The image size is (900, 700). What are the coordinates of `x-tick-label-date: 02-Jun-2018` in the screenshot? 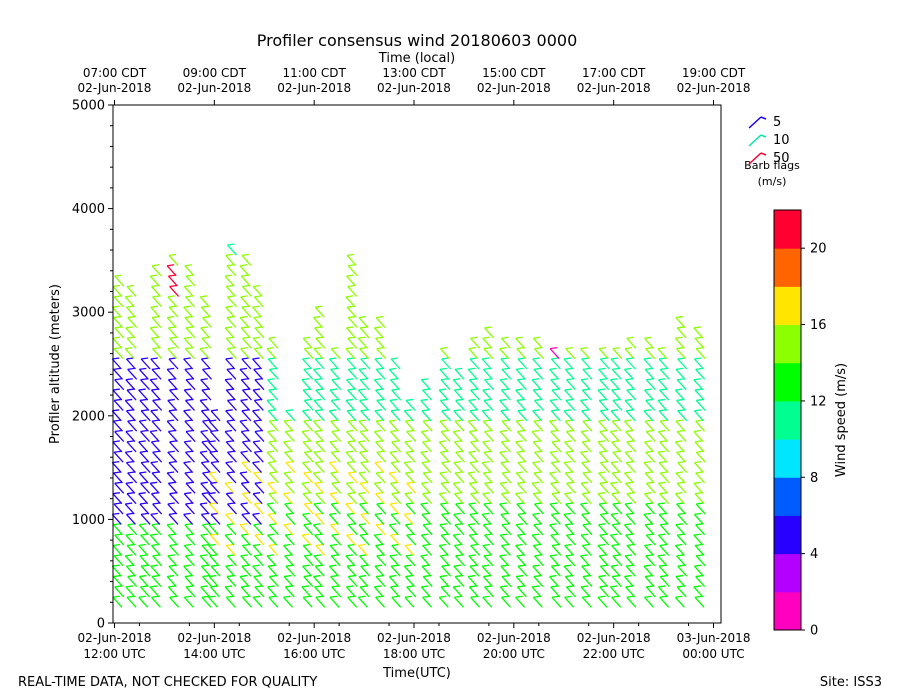 It's located at (214, 638).